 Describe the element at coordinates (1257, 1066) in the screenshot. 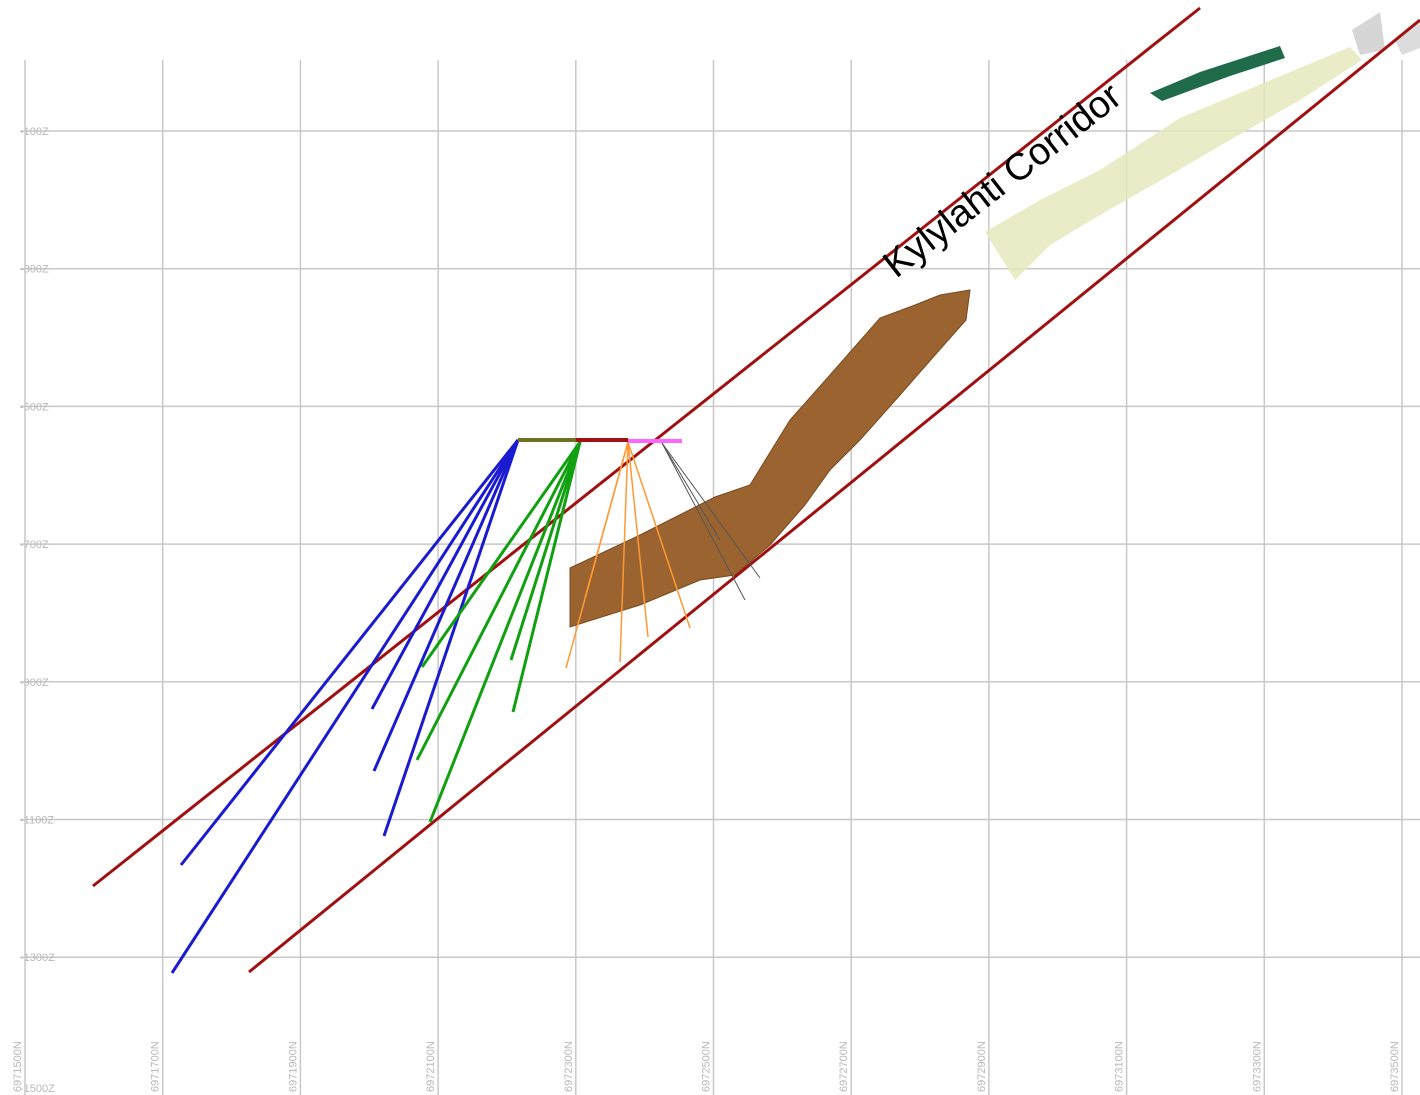

I see `n-label: 6973300N` at that location.